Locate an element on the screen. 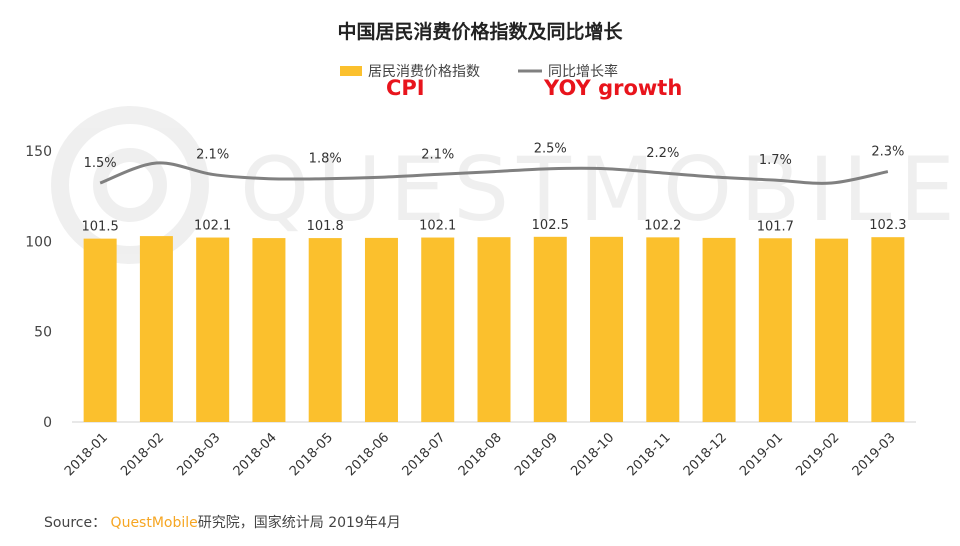 The width and height of the screenshot is (960, 546). y-tick-label: 100 is located at coordinates (38, 242).